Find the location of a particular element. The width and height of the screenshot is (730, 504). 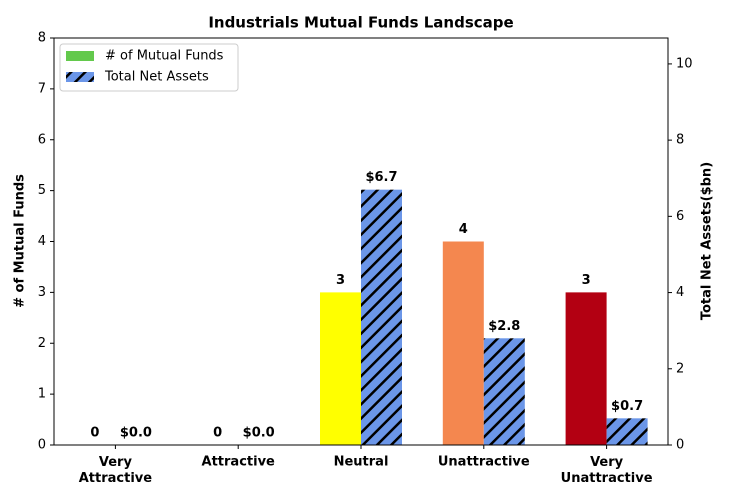

legend-frame is located at coordinates (149, 67).